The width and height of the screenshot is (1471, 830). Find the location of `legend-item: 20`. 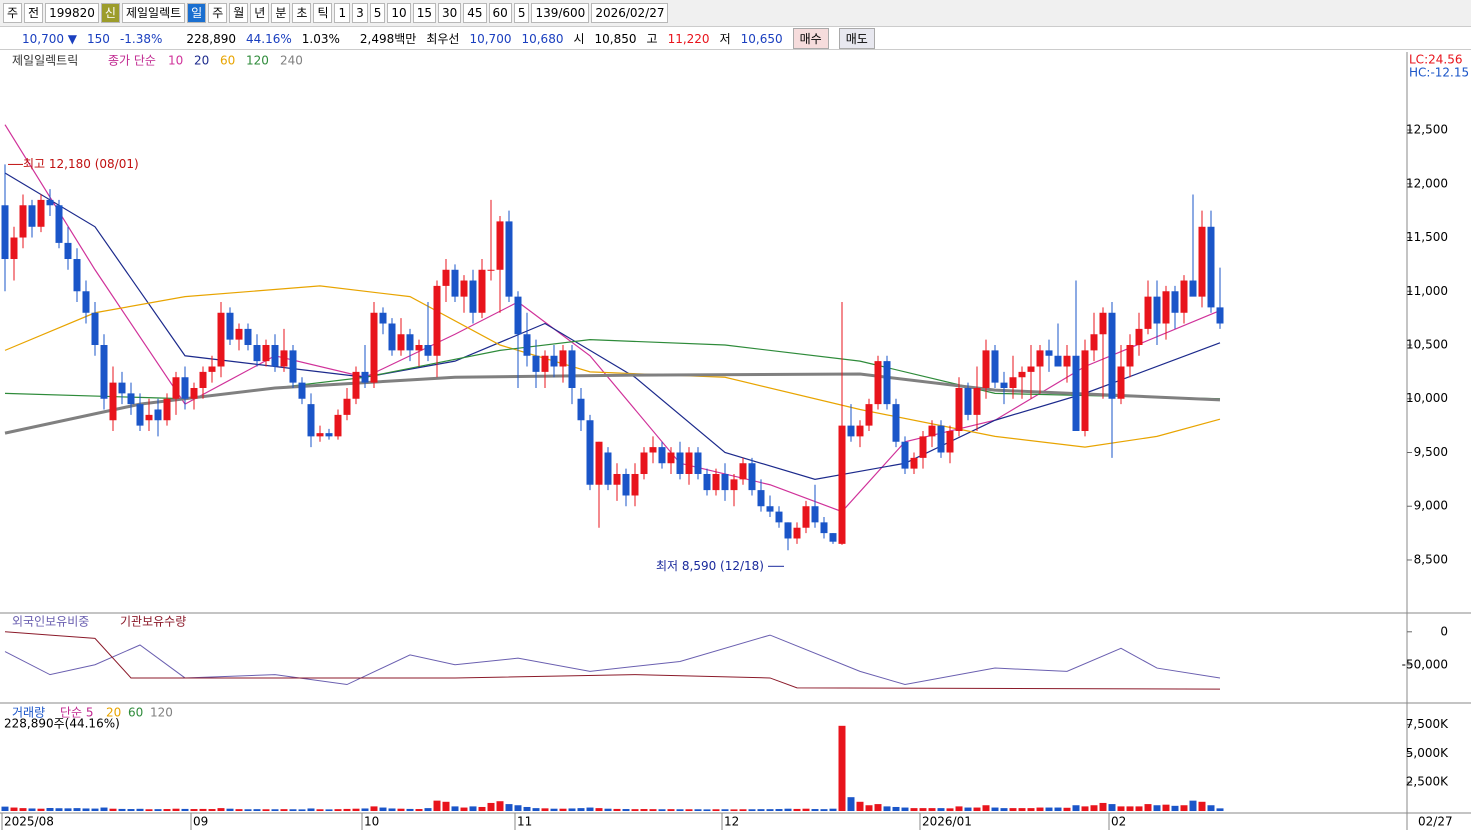

legend-item: 20 is located at coordinates (113, 713).